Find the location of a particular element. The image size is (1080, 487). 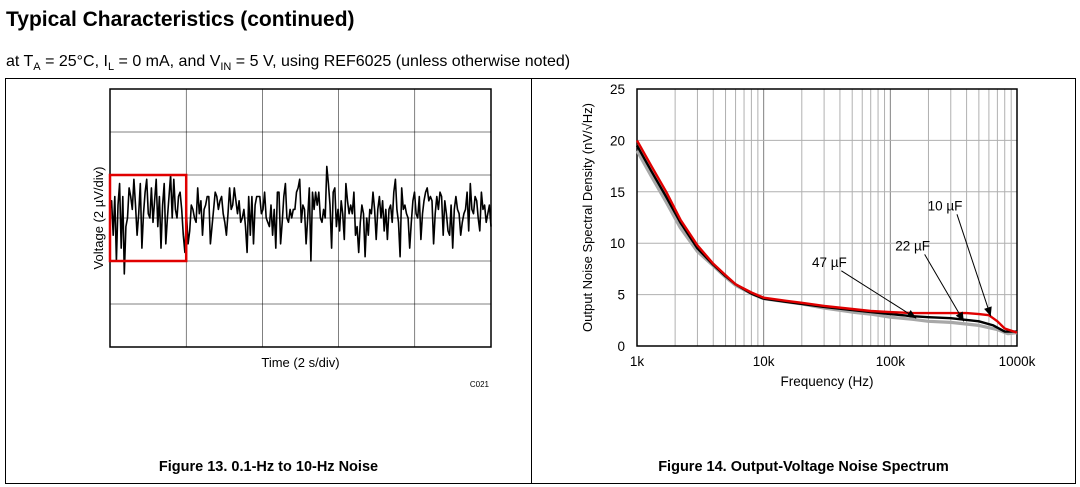

x-tick-label: 1000k is located at coordinates (1017, 361).